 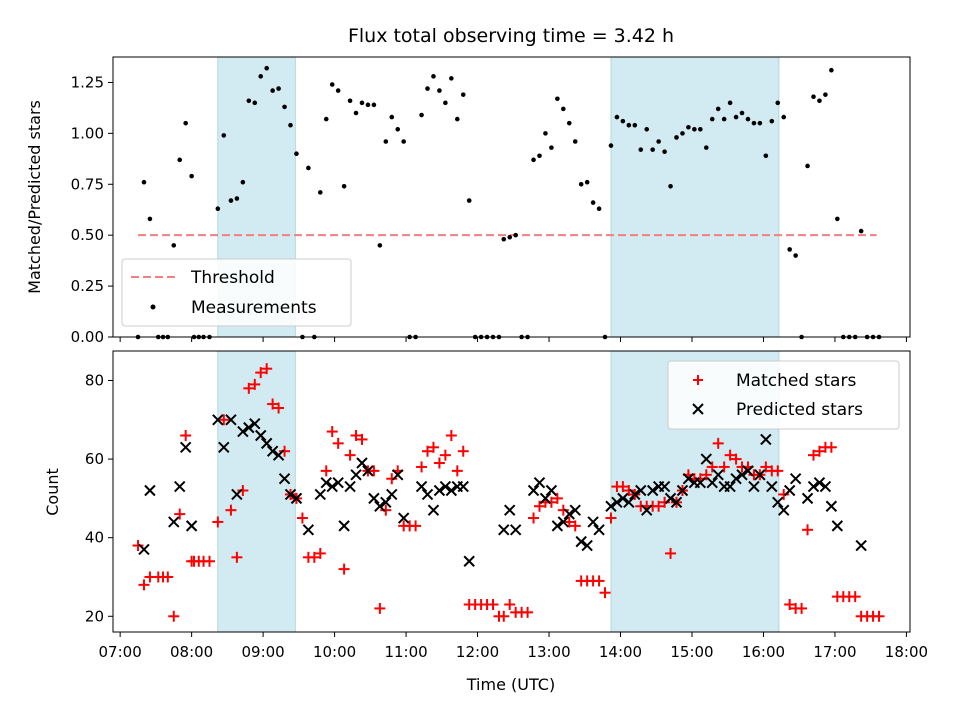 I want to click on top-y-tick-label: 0.00, so click(x=87, y=337).